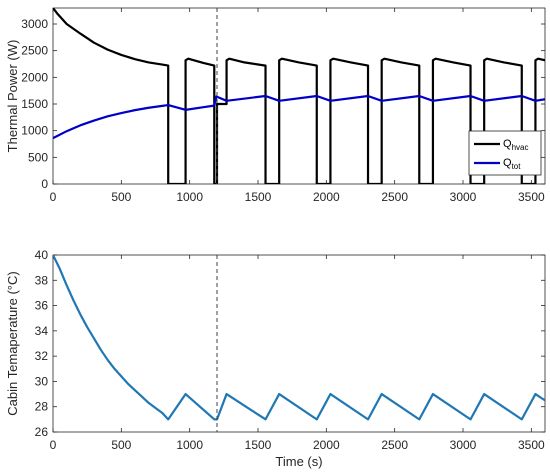 Image resolution: width=550 pixels, height=472 pixels. What do you see at coordinates (42, 356) in the screenshot?
I see `bottom-ytick-label: 32` at bounding box center [42, 356].